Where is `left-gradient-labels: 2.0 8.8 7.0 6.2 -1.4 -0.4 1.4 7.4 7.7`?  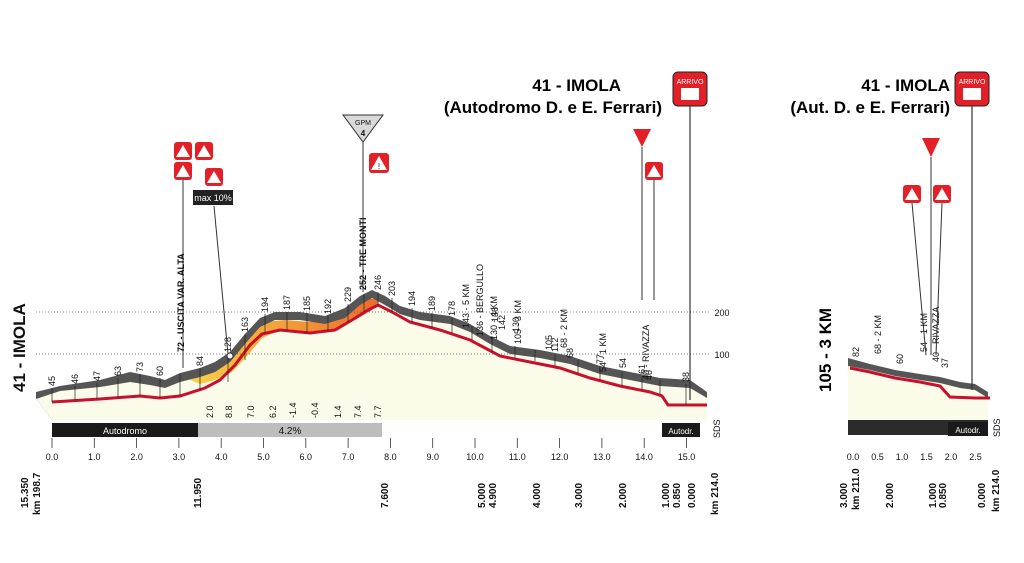 left-gradient-labels: 2.0 8.8 7.0 6.2 -1.4 -0.4 1.4 7.4 7.7 is located at coordinates (294, 410).